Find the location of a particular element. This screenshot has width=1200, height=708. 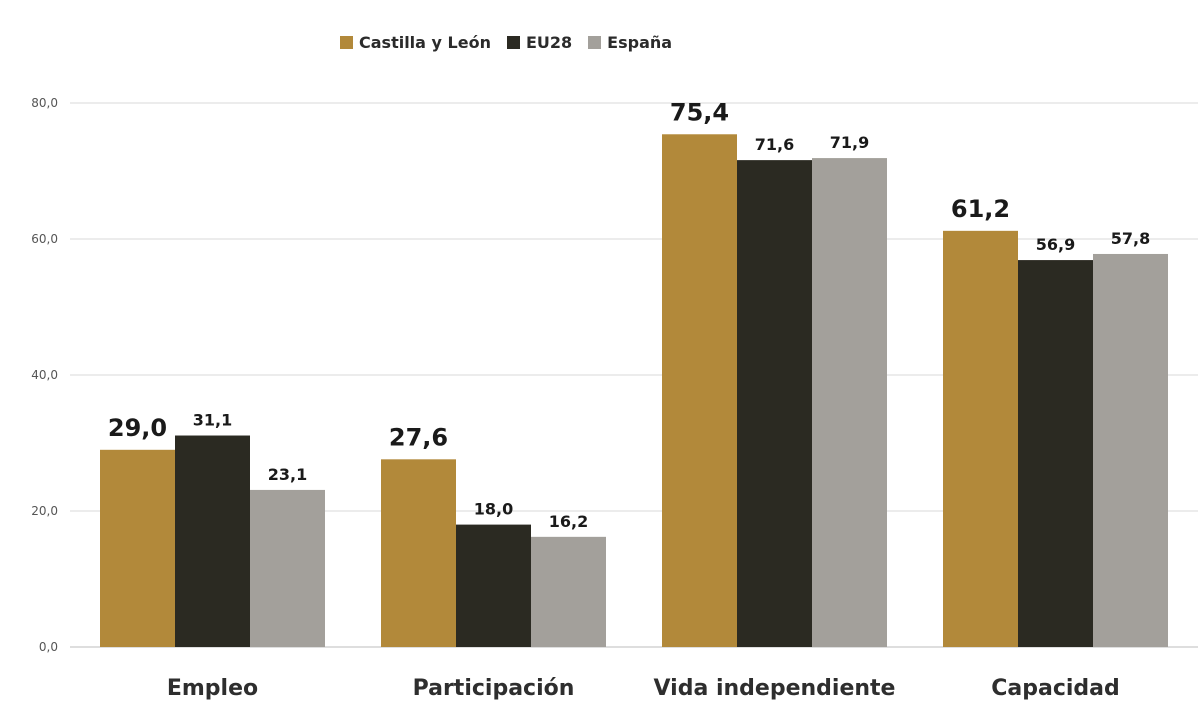

bar-castilla-y-leon-participacion is located at coordinates (418, 553).